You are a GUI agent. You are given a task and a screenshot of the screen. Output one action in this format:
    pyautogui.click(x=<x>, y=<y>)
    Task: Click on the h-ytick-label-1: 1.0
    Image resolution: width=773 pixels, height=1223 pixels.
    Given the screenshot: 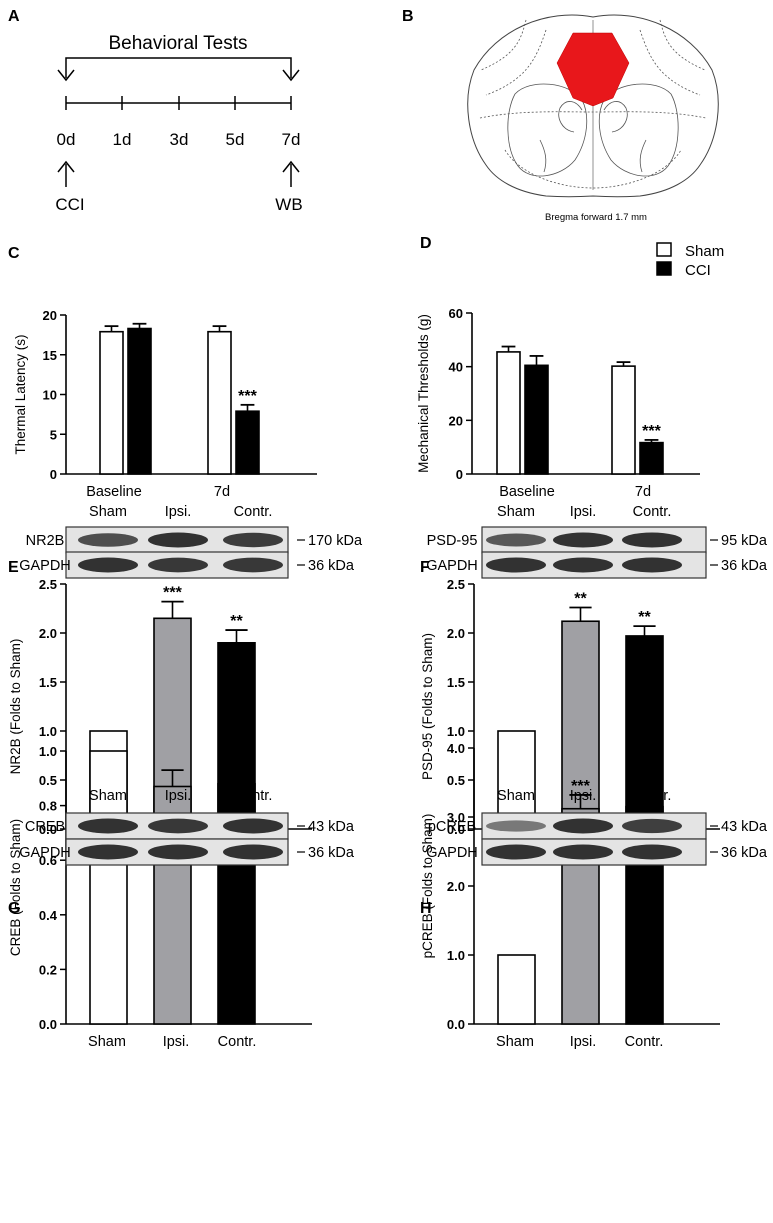 What is the action you would take?
    pyautogui.click(x=456, y=955)
    